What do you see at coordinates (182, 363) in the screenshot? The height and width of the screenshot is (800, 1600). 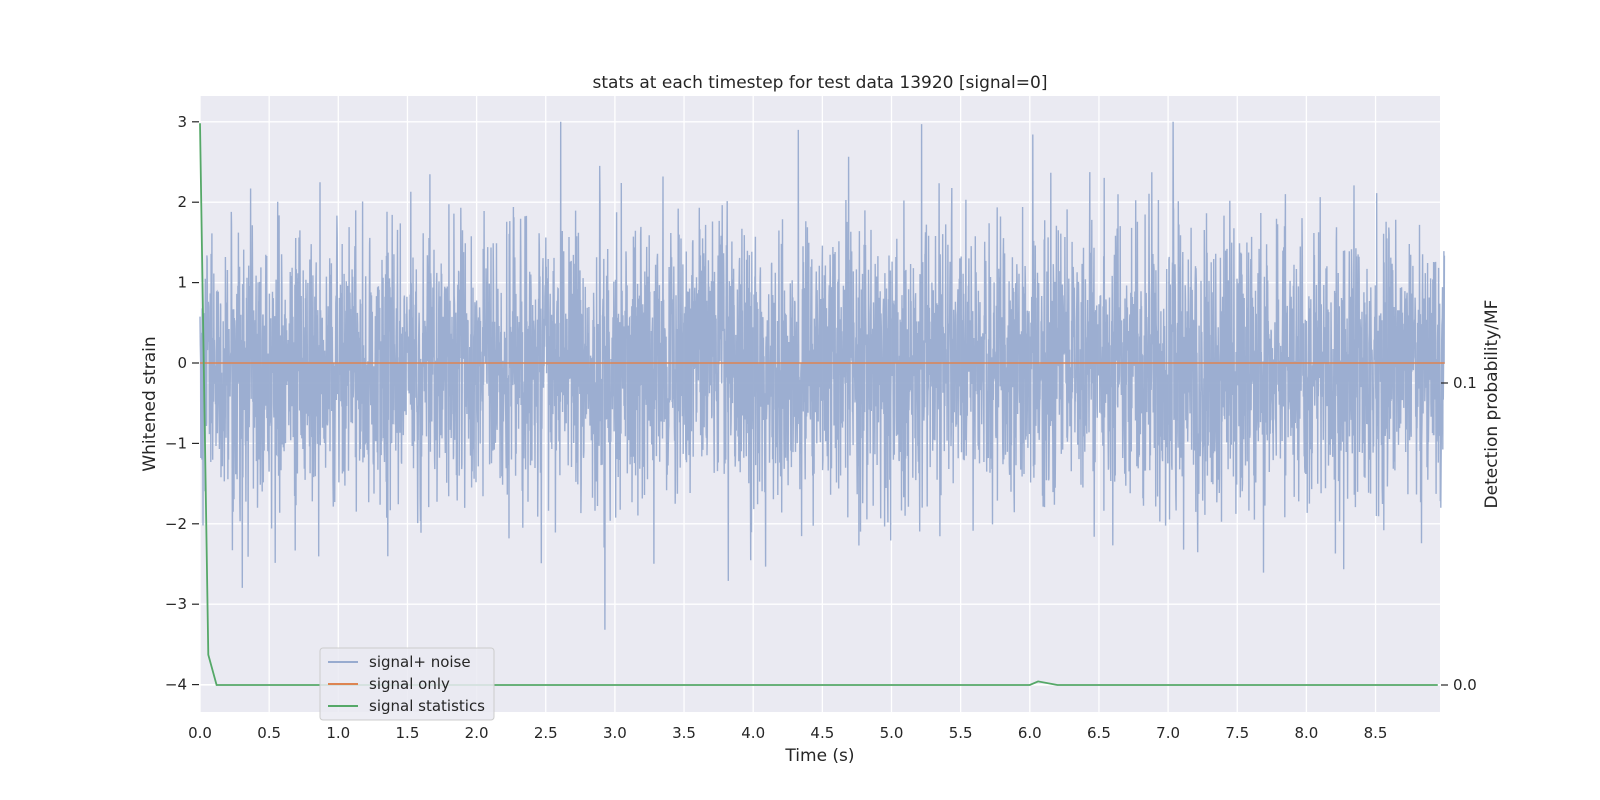 I see `y-tick-label: 0` at bounding box center [182, 363].